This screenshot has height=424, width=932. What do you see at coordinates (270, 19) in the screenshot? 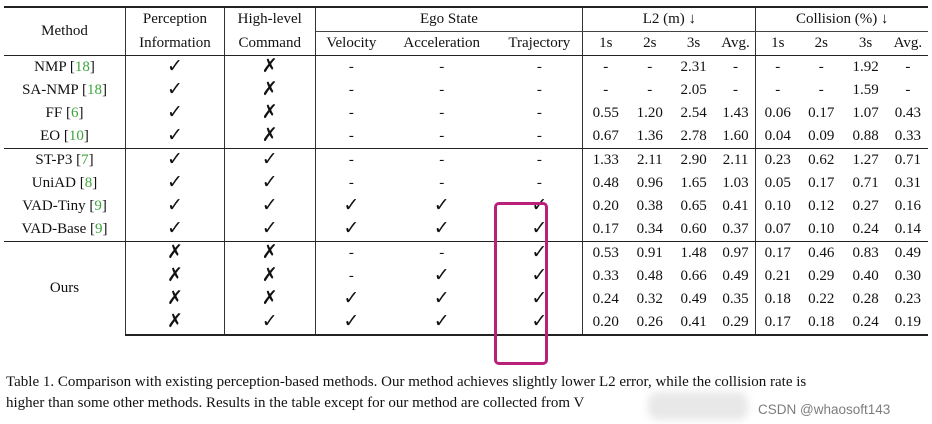
I see `command-header-line1: High-level` at bounding box center [270, 19].